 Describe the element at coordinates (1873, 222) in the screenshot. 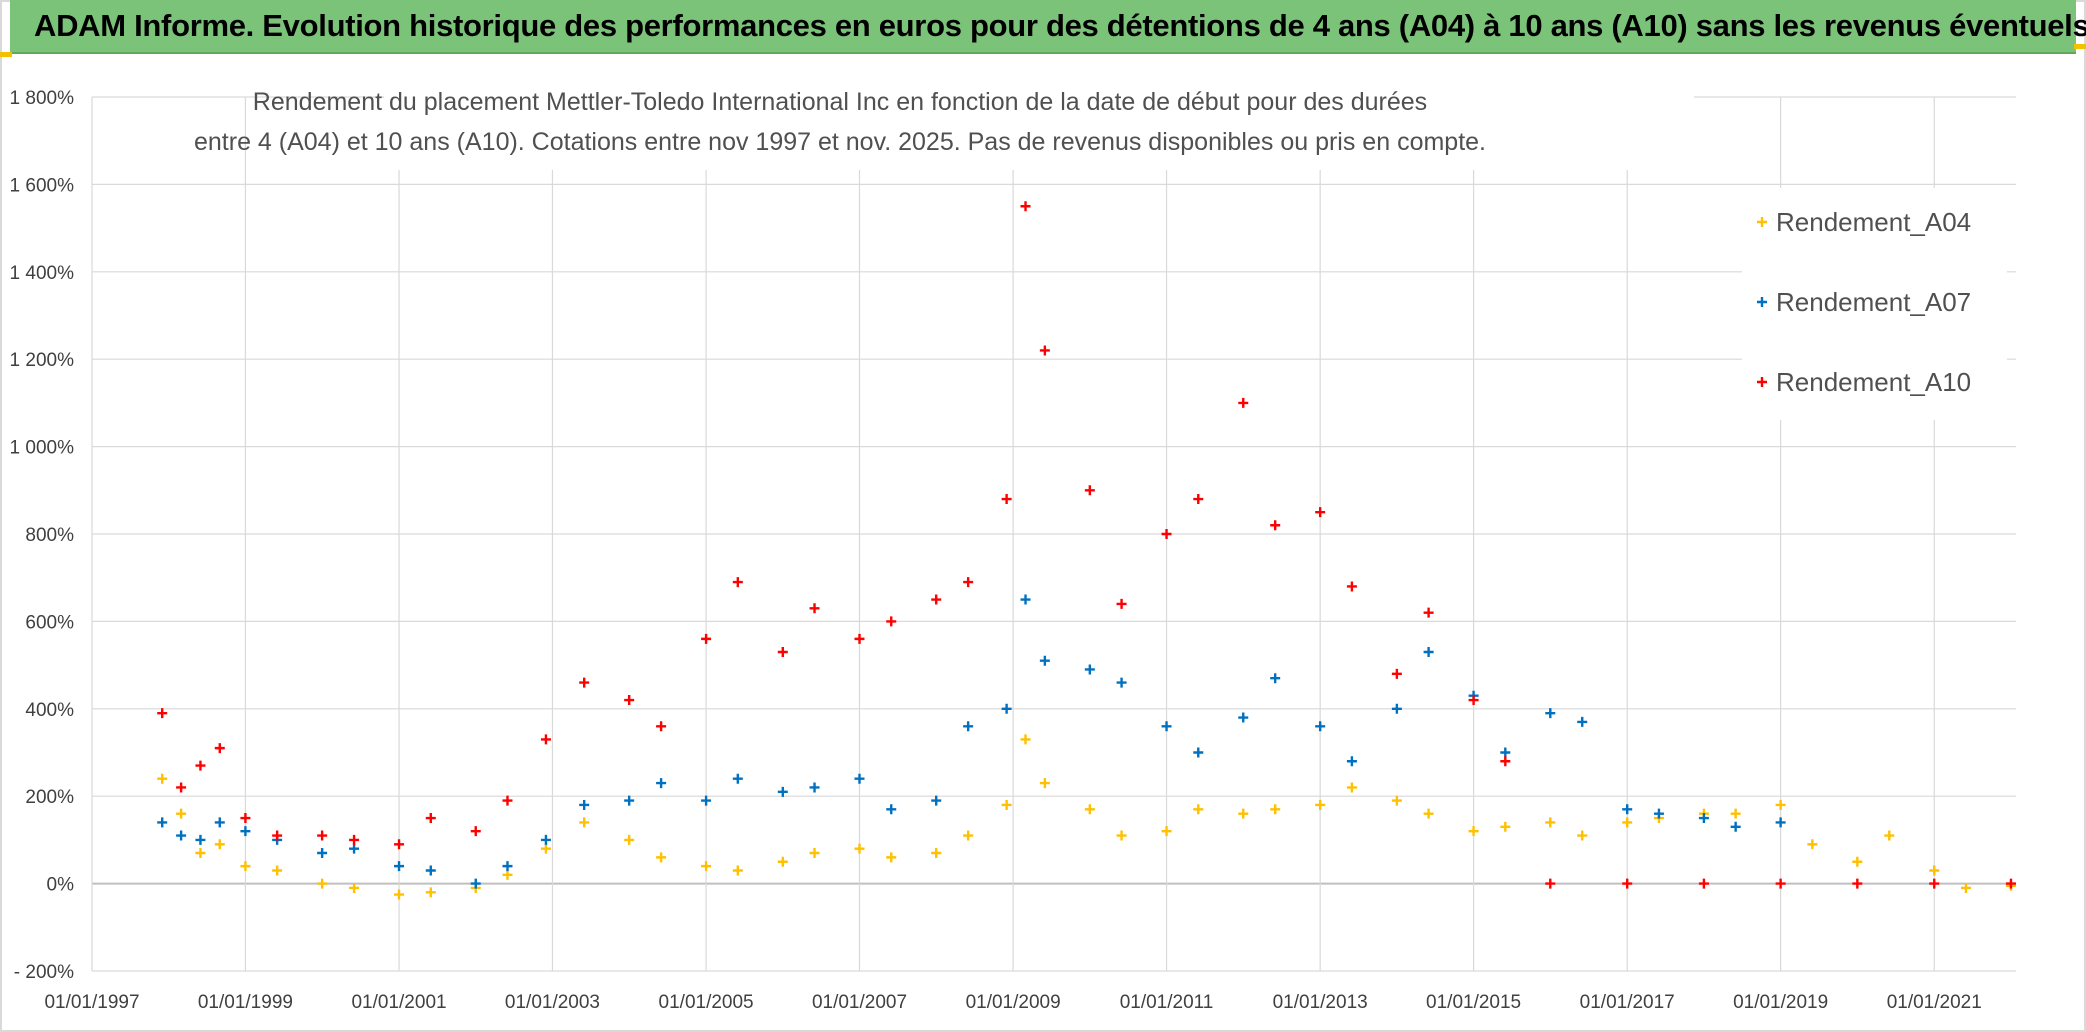

I see `legend-label: Rendement_A04` at that location.